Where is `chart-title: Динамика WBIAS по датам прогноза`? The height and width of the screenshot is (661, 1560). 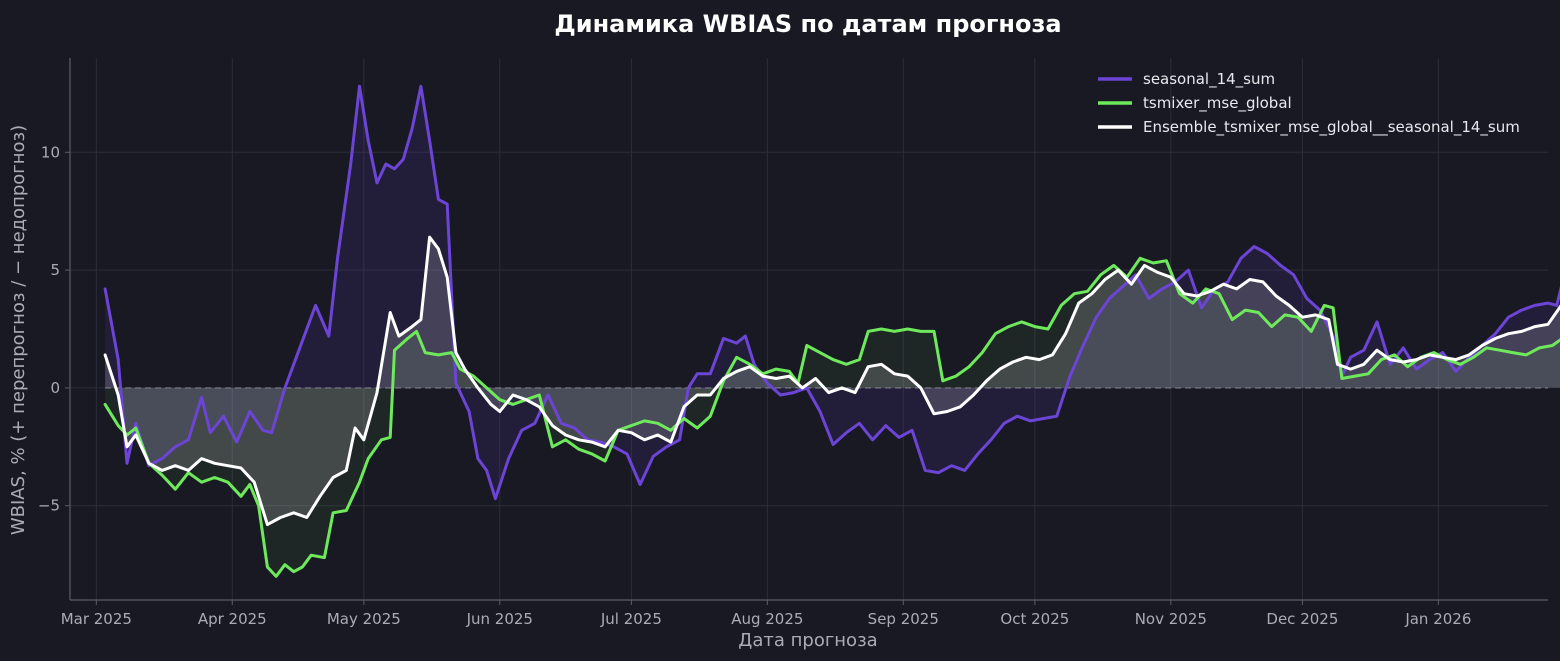 chart-title: Динамика WBIAS по датам прогноза is located at coordinates (807, 24).